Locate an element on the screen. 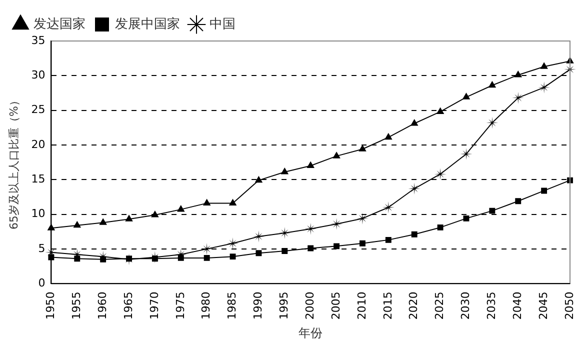 Image resolution: width=588 pixels, height=349 pixels. x-tick-label: 1950 is located at coordinates (51, 306).